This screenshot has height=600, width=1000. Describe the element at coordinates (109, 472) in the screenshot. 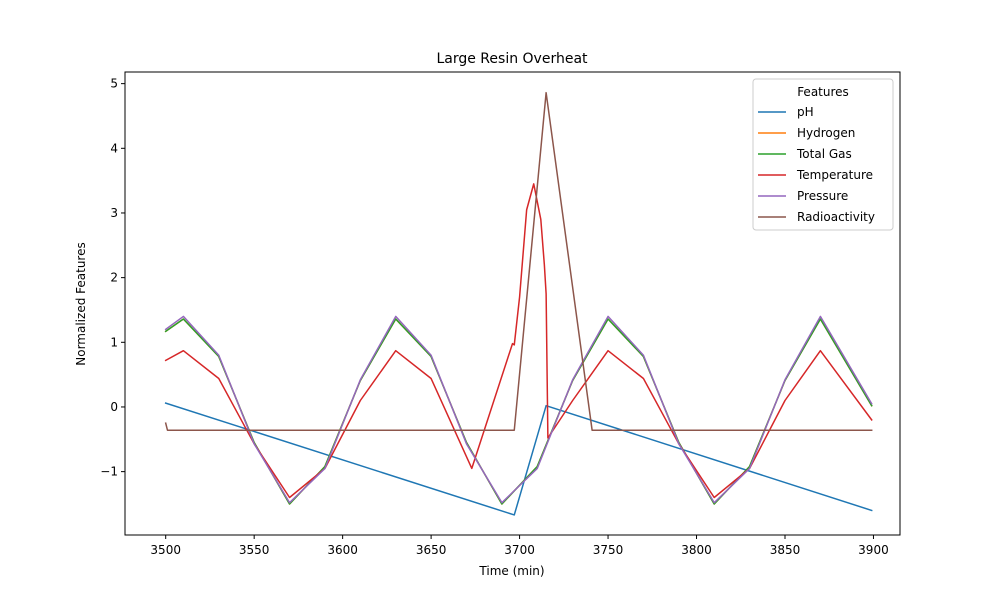

I see `y-tick-label: −1` at that location.